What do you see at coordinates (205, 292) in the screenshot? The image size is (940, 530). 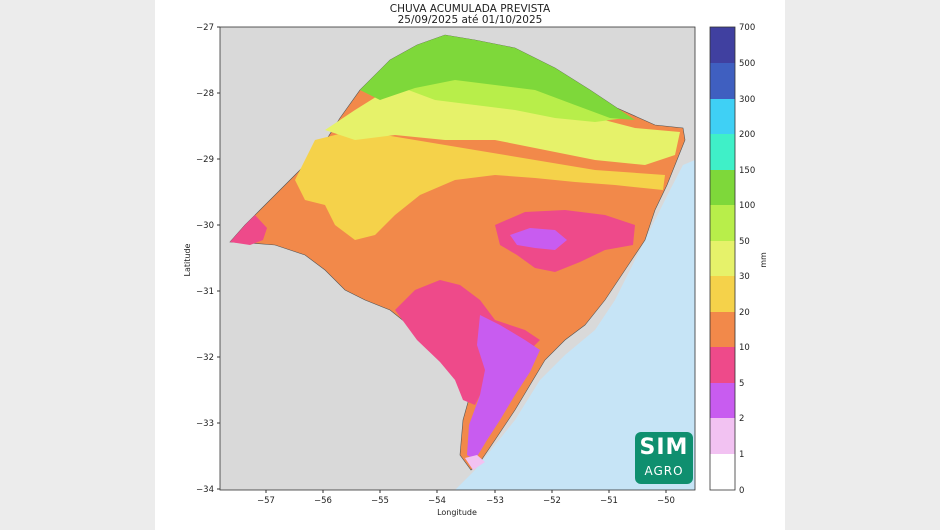 I see `y-tick-label: −31` at bounding box center [205, 292].